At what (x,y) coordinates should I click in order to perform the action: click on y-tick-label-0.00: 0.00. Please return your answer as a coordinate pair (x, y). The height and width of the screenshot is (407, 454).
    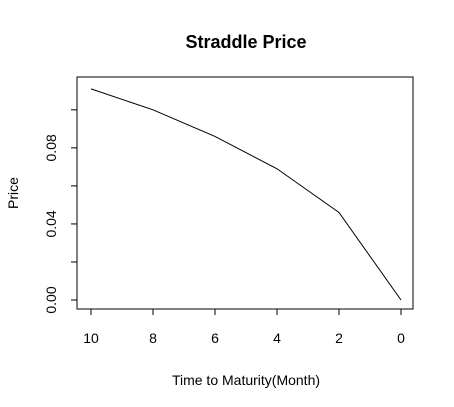
    Looking at the image, I should click on (51, 299).